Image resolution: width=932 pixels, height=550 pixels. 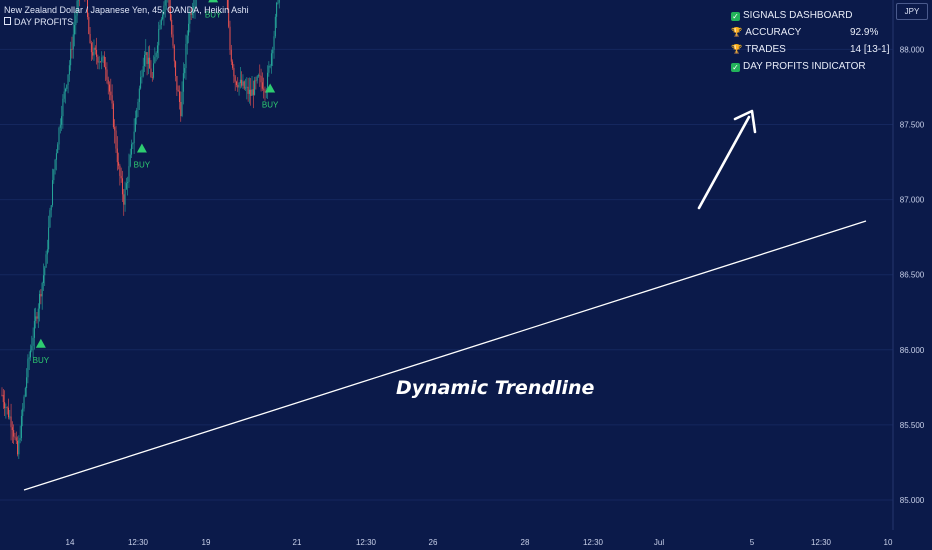 I want to click on y-tick-label: 88.000, so click(x=912, y=49).